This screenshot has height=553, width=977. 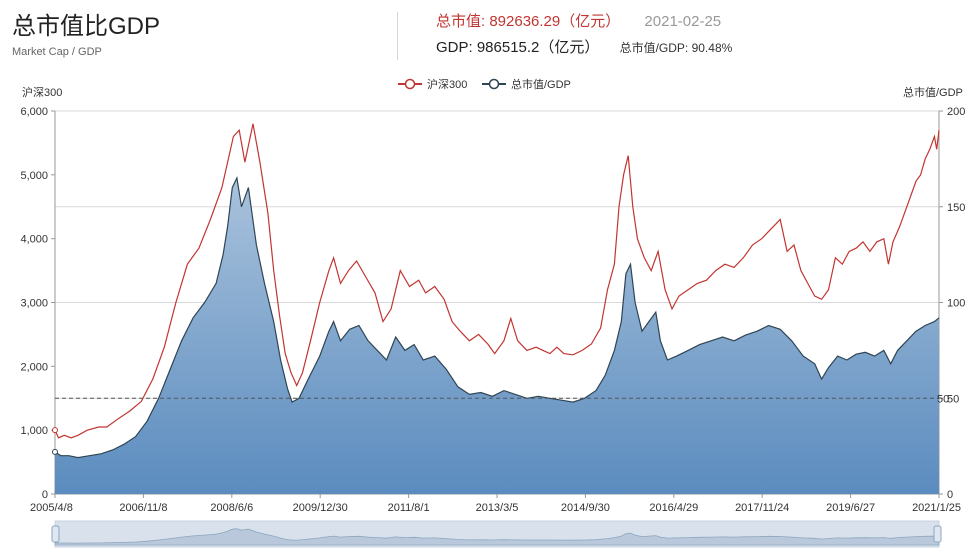 I want to click on right-tick-label: 100, so click(x=956, y=304).